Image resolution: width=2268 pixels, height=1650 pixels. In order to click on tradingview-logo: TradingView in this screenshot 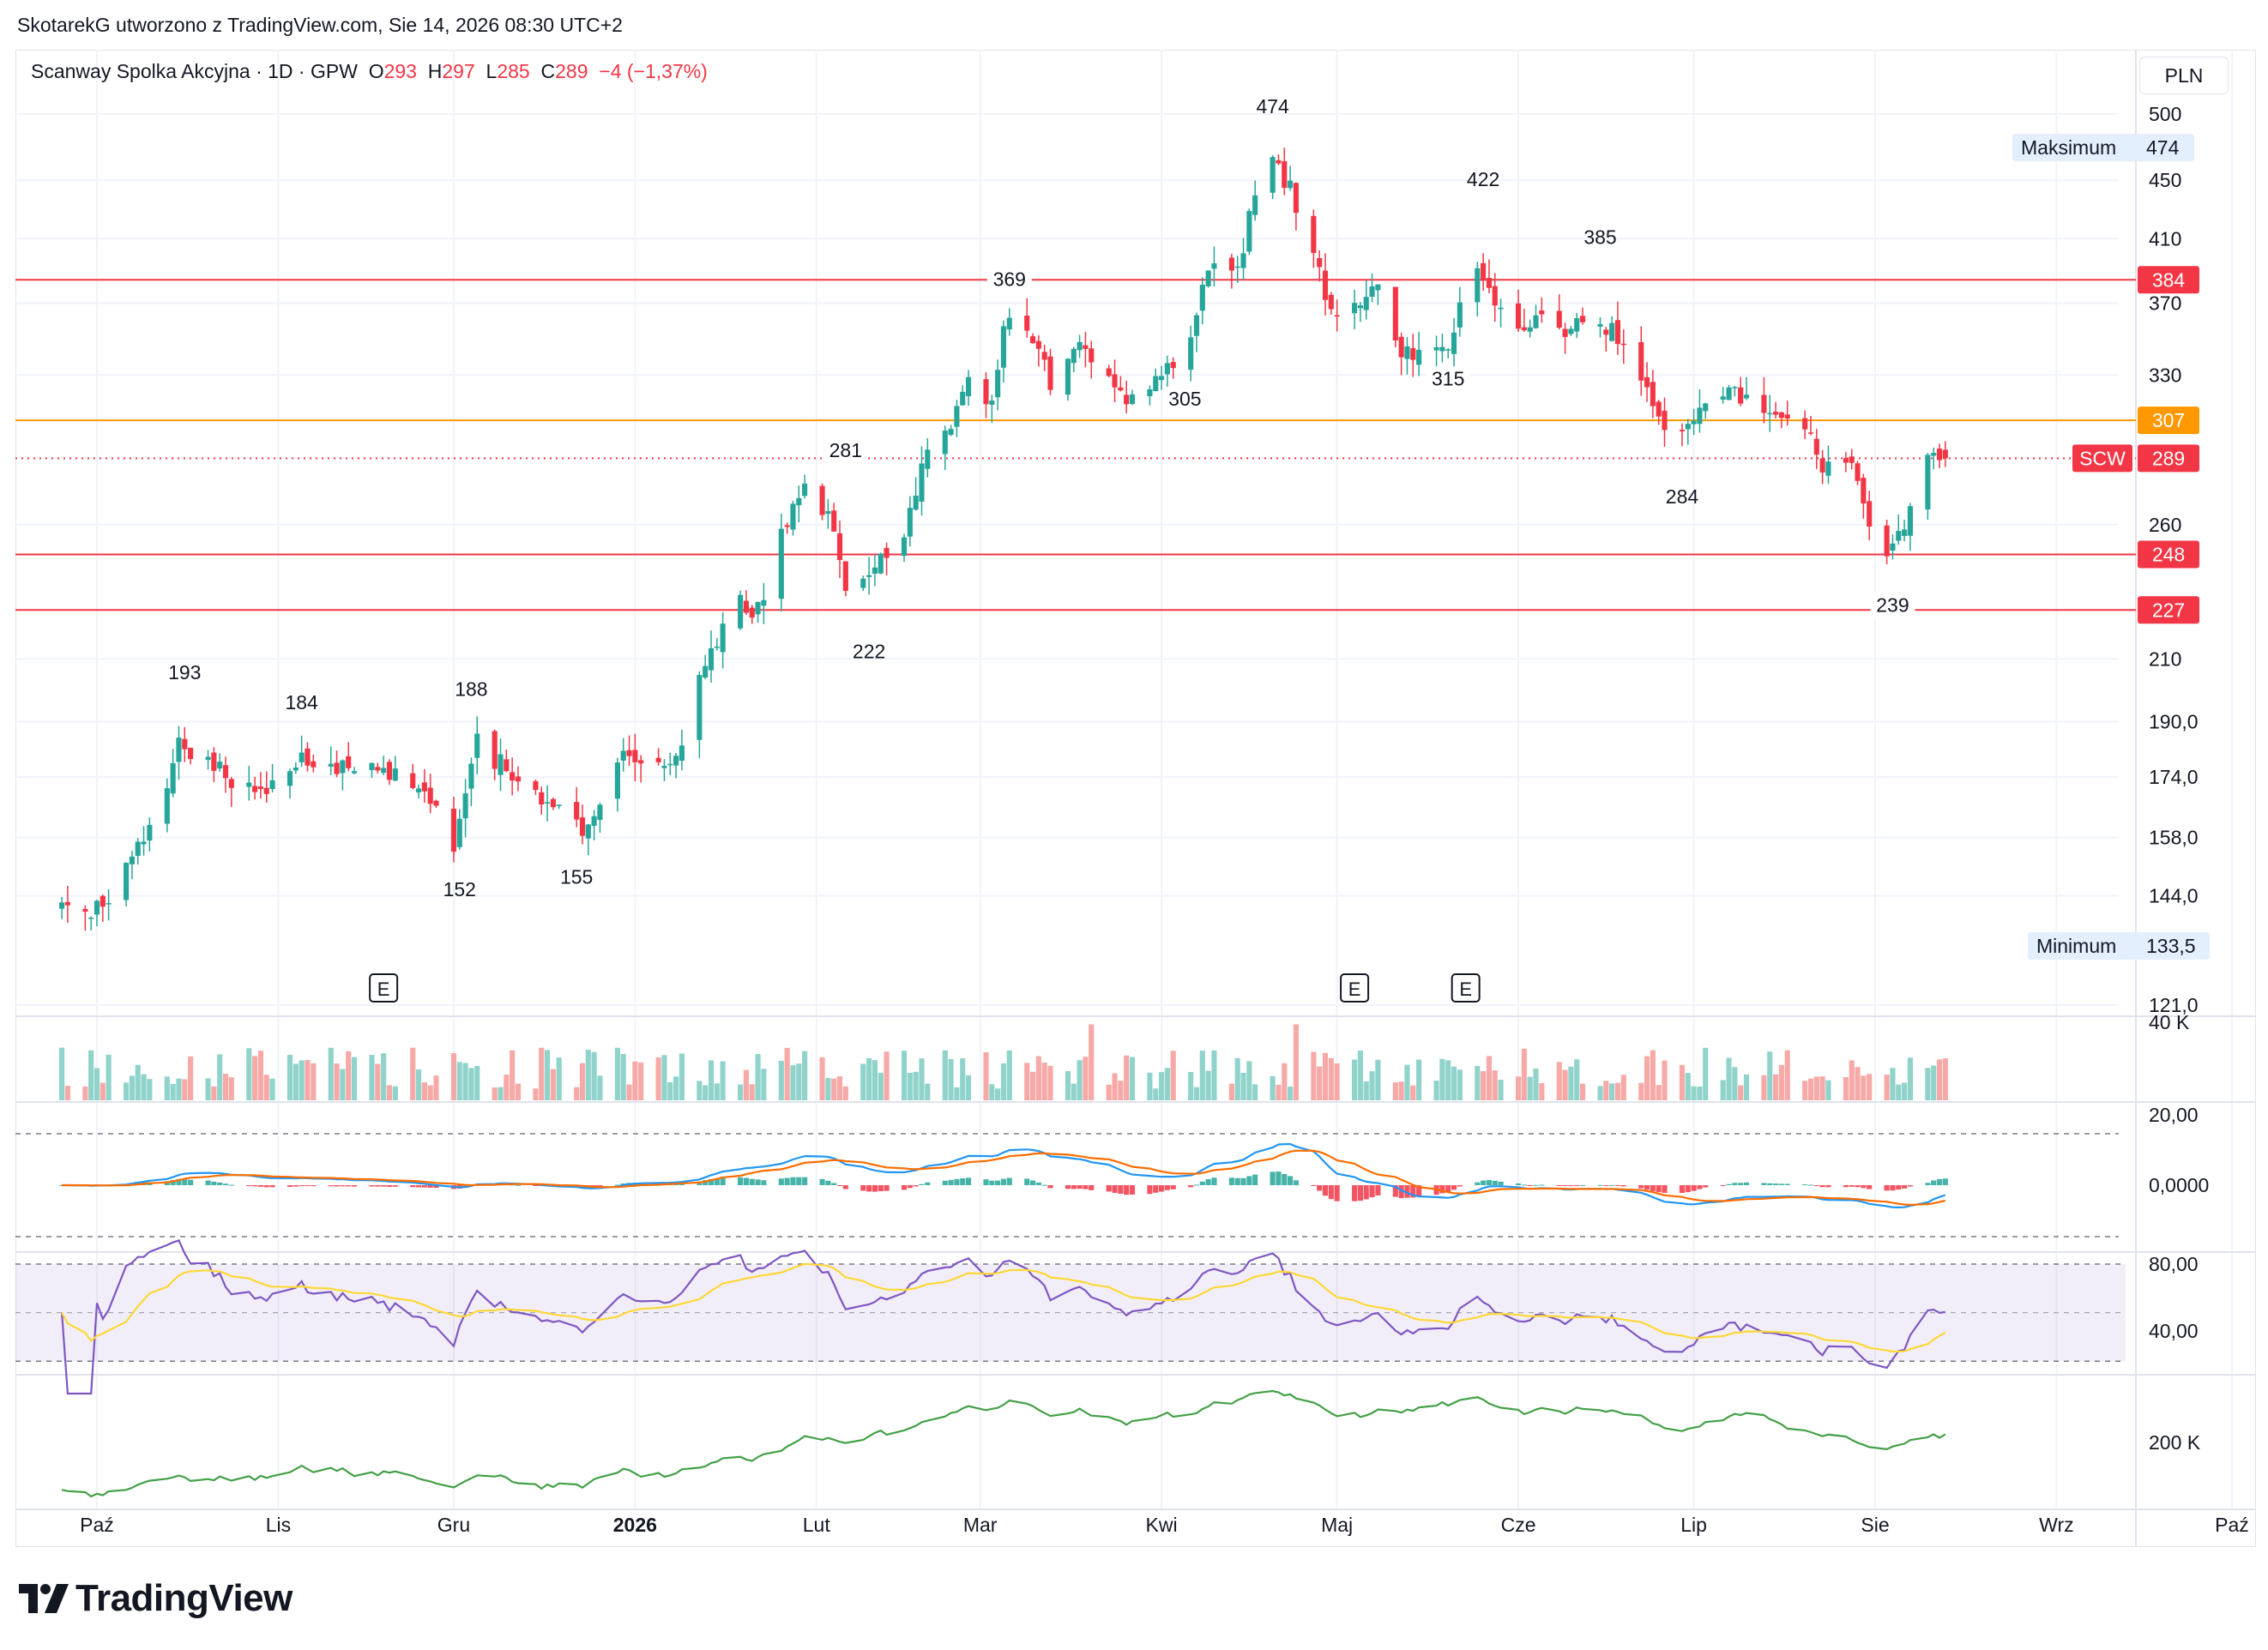, I will do `click(156, 1598)`.